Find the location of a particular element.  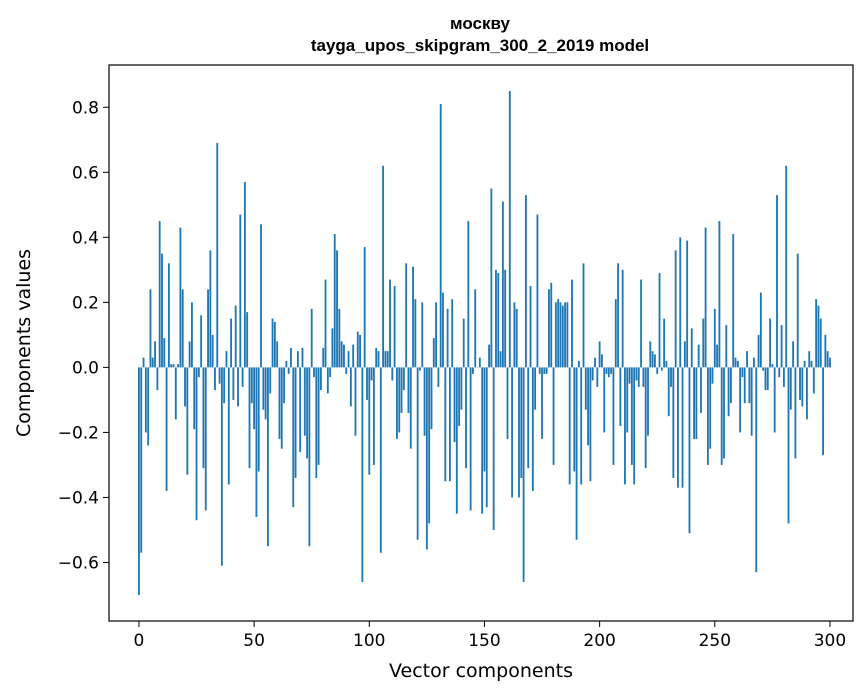

x-tick-label: 0 is located at coordinates (139, 641).